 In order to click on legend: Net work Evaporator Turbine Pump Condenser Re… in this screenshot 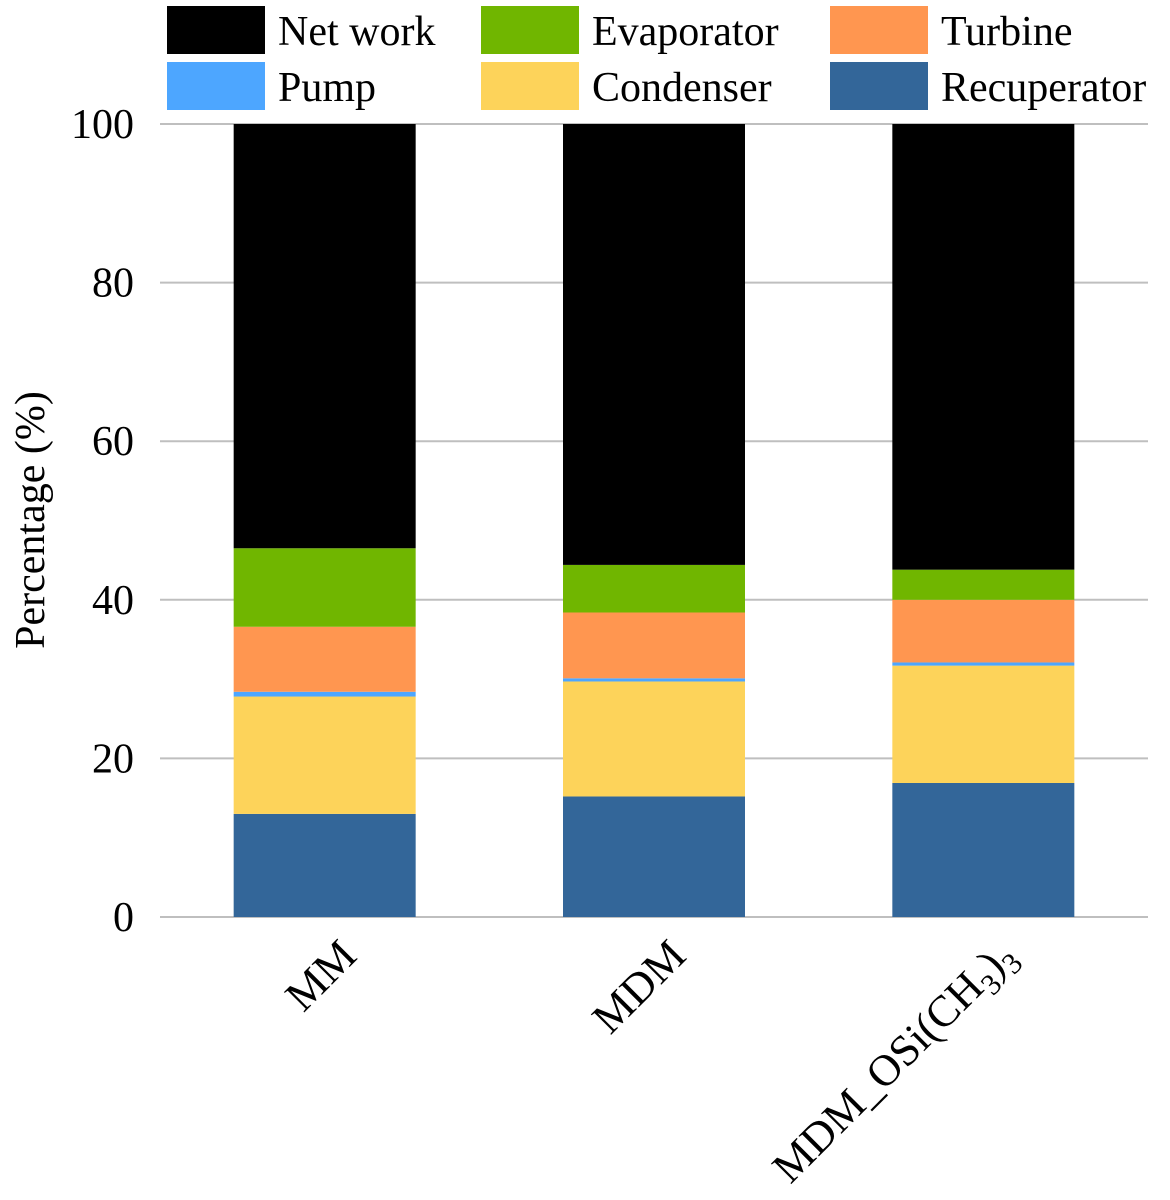, I will do `click(656, 58)`.